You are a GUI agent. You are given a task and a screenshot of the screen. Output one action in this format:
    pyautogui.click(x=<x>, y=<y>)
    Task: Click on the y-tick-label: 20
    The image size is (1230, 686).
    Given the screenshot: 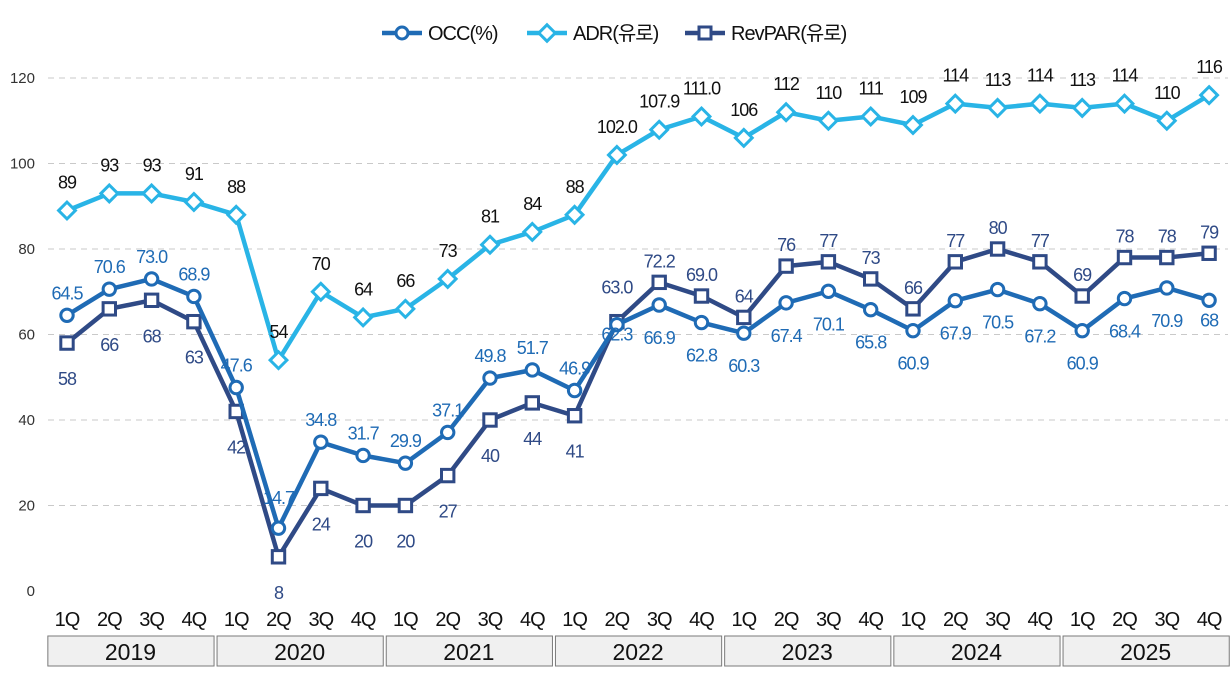 What is the action you would take?
    pyautogui.click(x=26, y=506)
    